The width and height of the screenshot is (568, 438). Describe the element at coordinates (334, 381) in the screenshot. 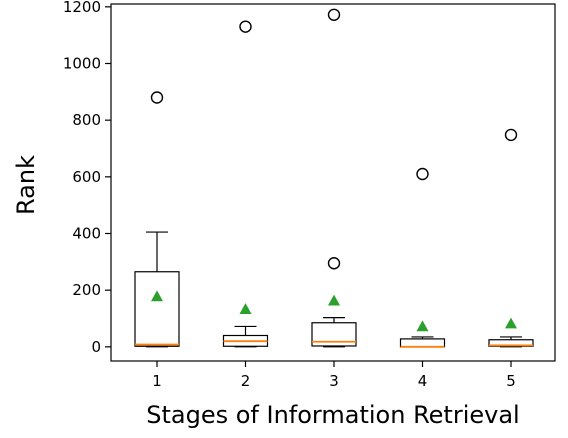

I see `x-tick-label: 3` at that location.